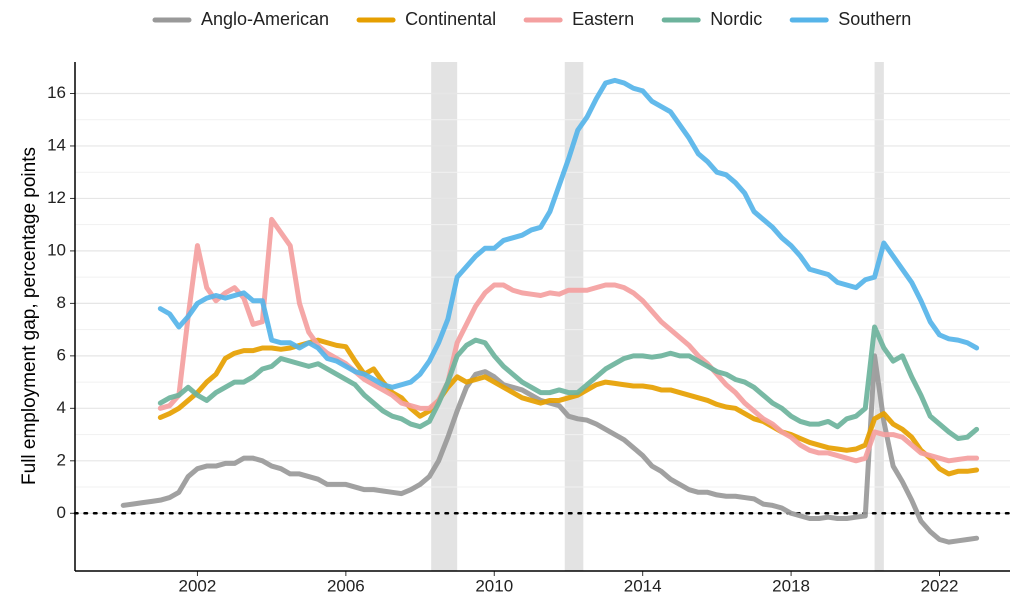 Image resolution: width=1013 pixels, height=595 pixels. Describe the element at coordinates (265, 19) in the screenshot. I see `legend-label: Anglo-American` at that location.